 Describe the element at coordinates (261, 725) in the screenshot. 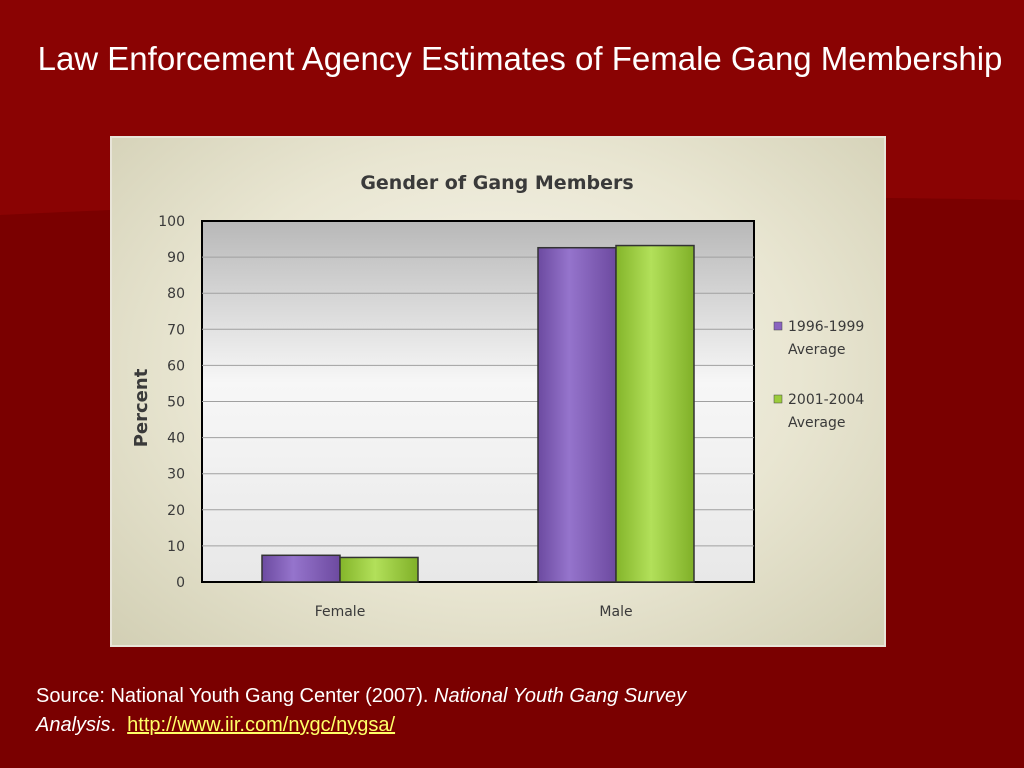

I see `source-link: http://www.iir.com/nygc/nygsa/` at that location.